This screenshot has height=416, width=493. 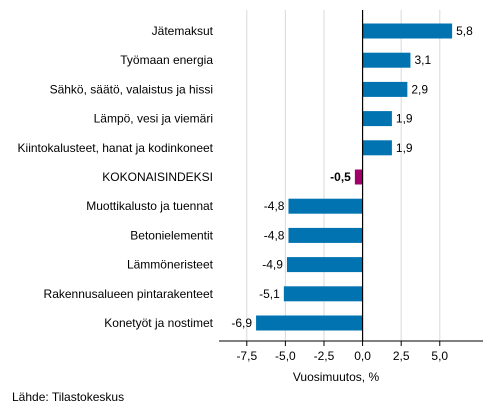 I want to click on value-label-2: 2,9, so click(x=419, y=89).